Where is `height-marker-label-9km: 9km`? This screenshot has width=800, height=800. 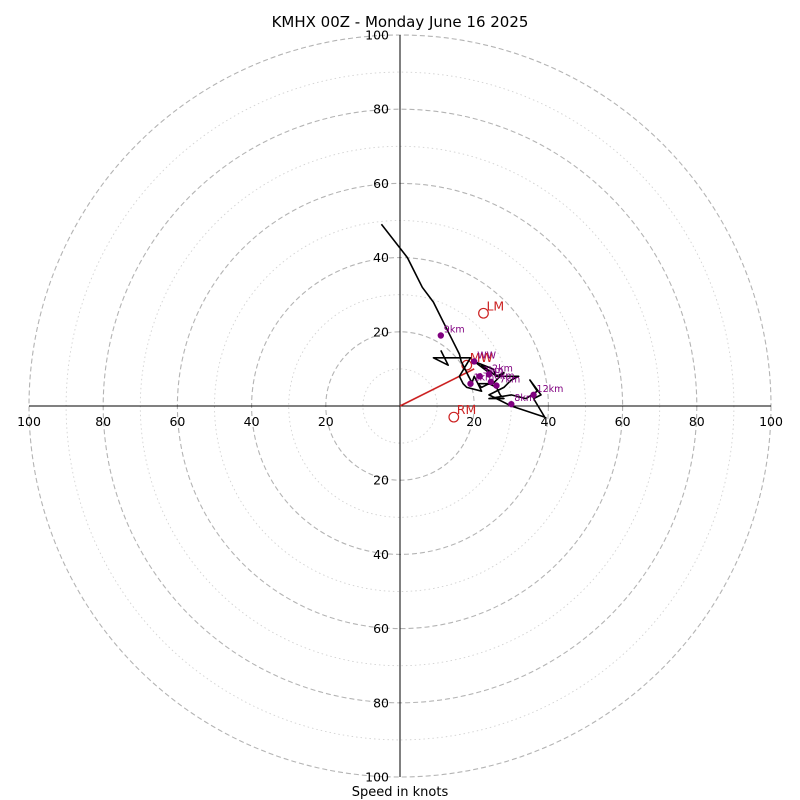
height-marker-label-9km: 9km is located at coordinates (454, 330).